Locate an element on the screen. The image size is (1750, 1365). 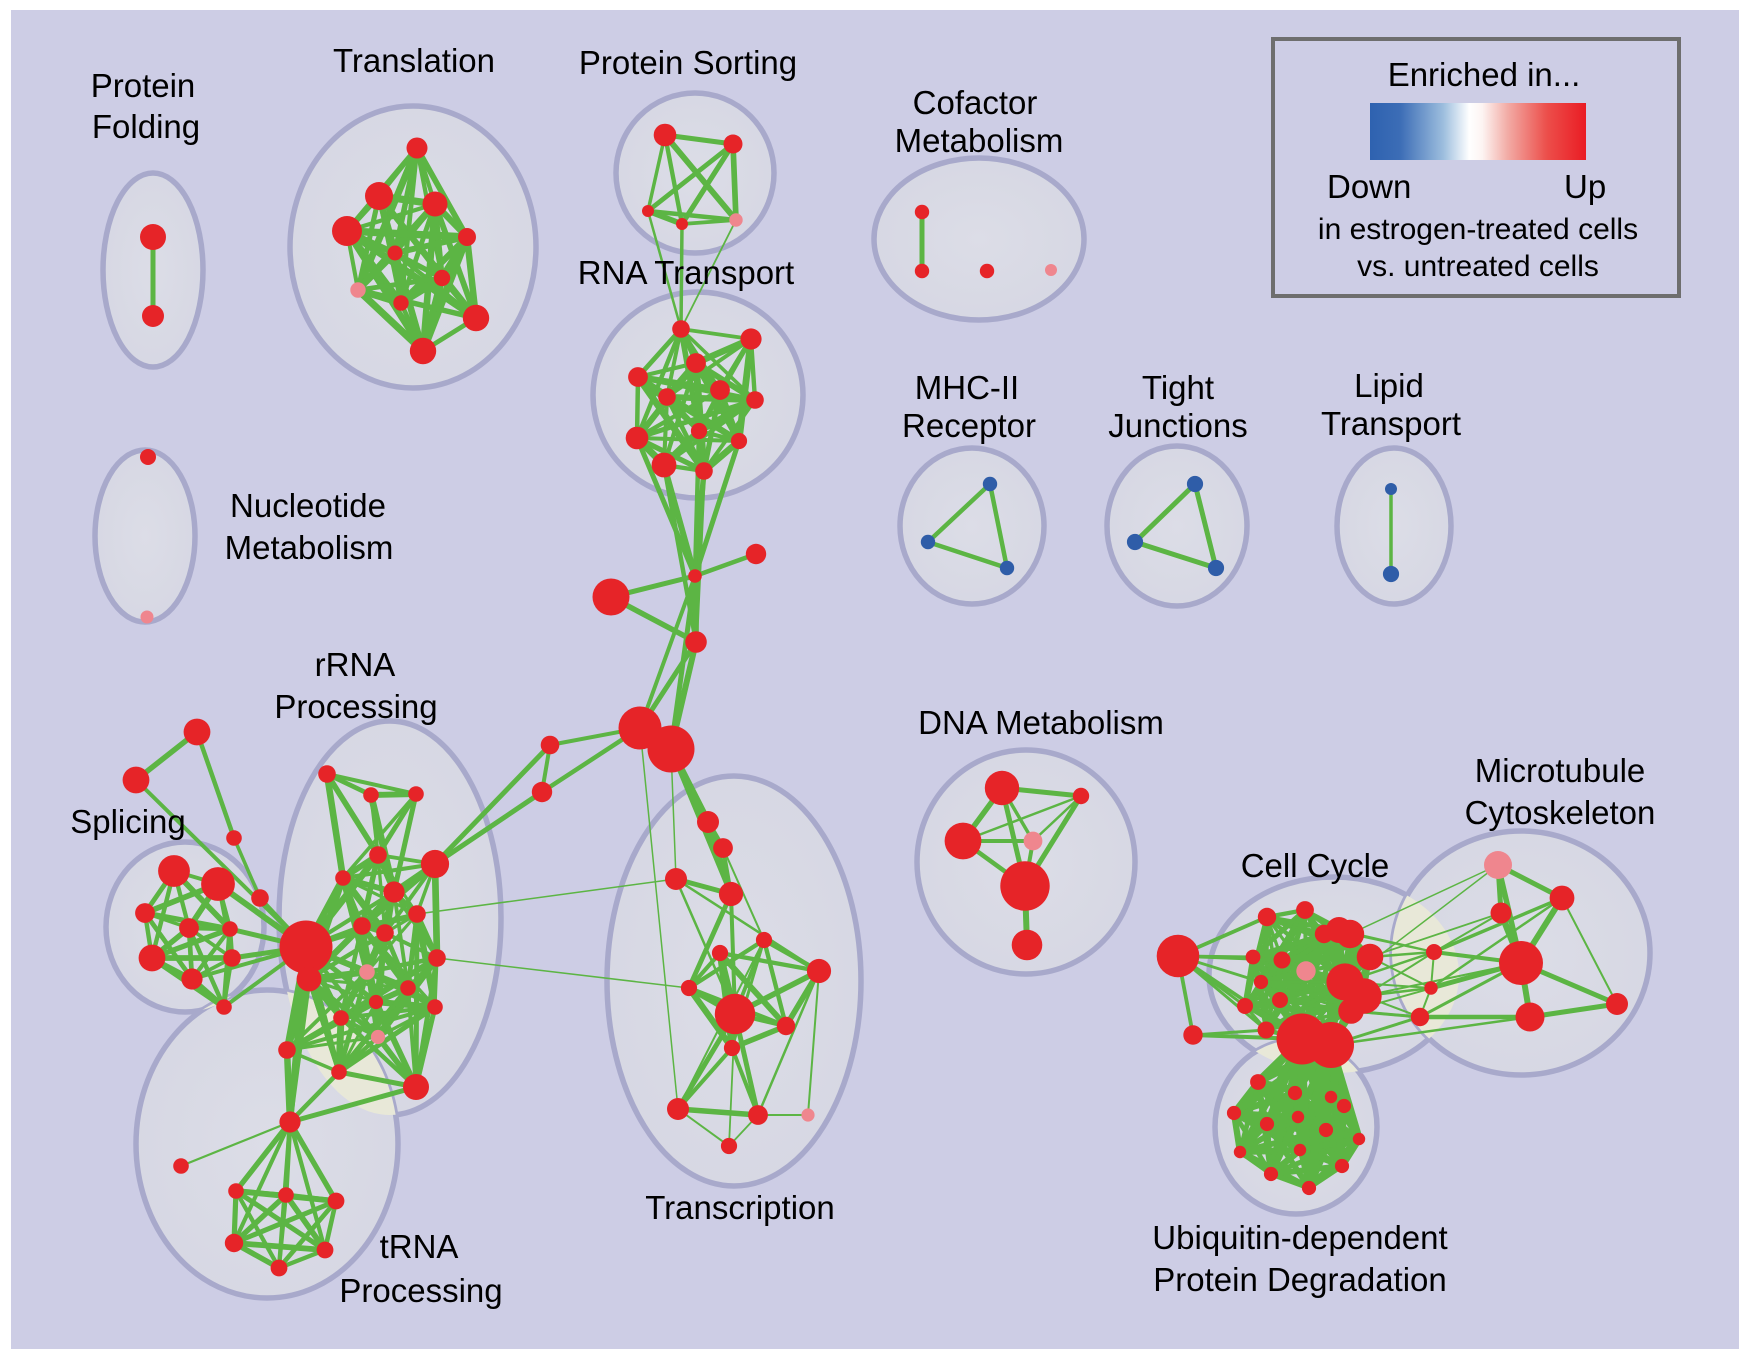
svg-text: MHC-II is located at coordinates (967, 387).